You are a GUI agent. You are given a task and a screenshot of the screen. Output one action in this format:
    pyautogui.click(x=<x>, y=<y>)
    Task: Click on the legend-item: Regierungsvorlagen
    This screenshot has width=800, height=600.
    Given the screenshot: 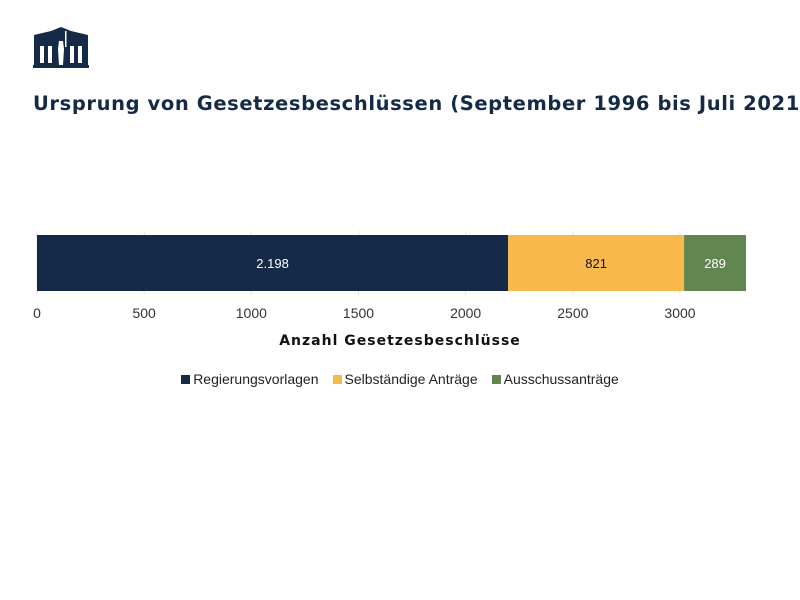 What is the action you would take?
    pyautogui.click(x=250, y=379)
    